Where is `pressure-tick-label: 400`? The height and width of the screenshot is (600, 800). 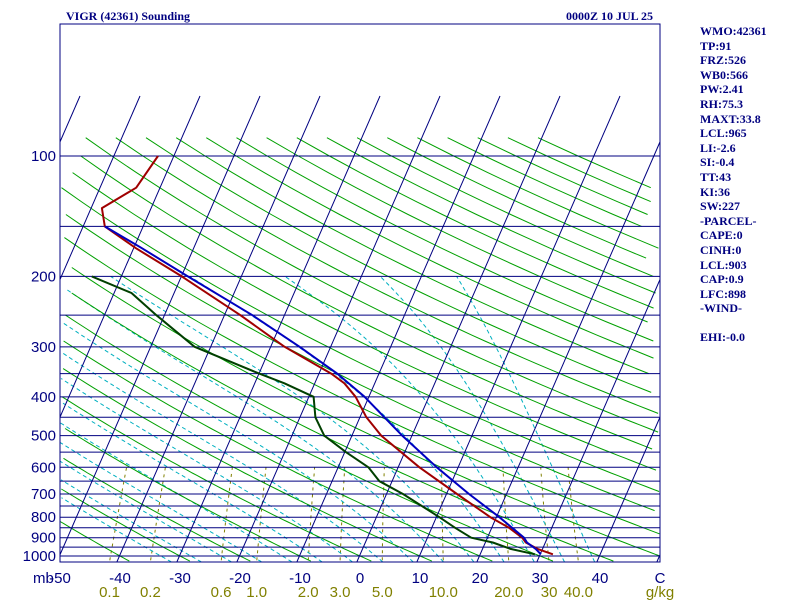
pressure-tick-label: 400 is located at coordinates (43, 397).